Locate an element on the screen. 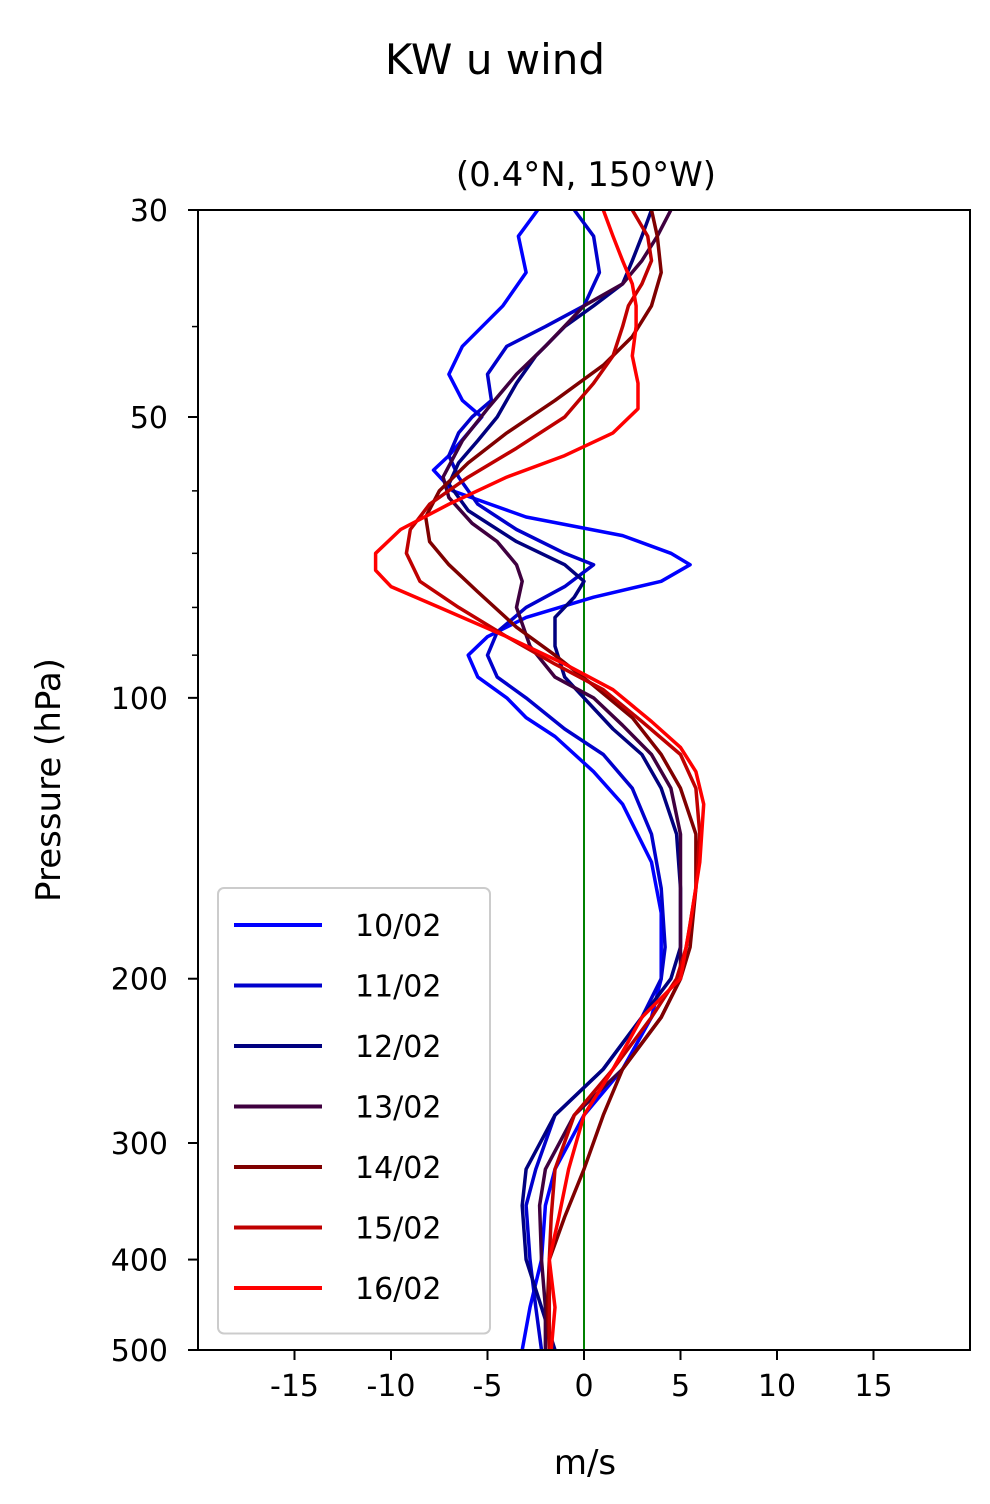  legend-label: 14/02 is located at coordinates (398, 1168).